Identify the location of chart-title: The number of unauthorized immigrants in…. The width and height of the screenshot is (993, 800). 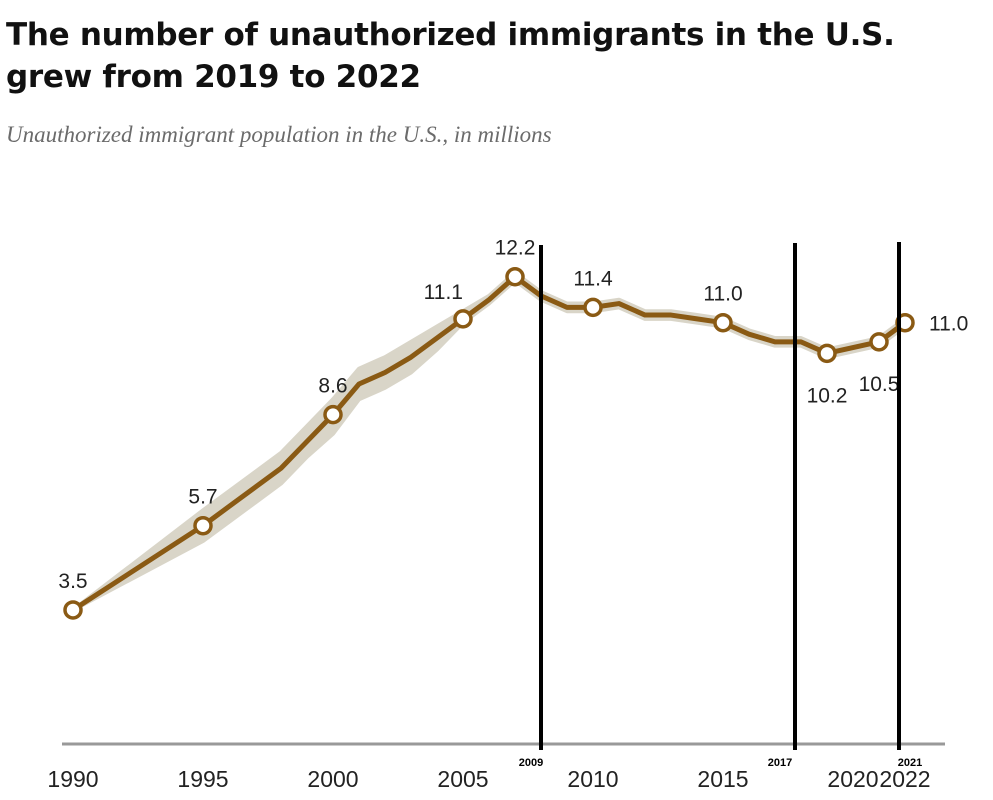
(450, 56).